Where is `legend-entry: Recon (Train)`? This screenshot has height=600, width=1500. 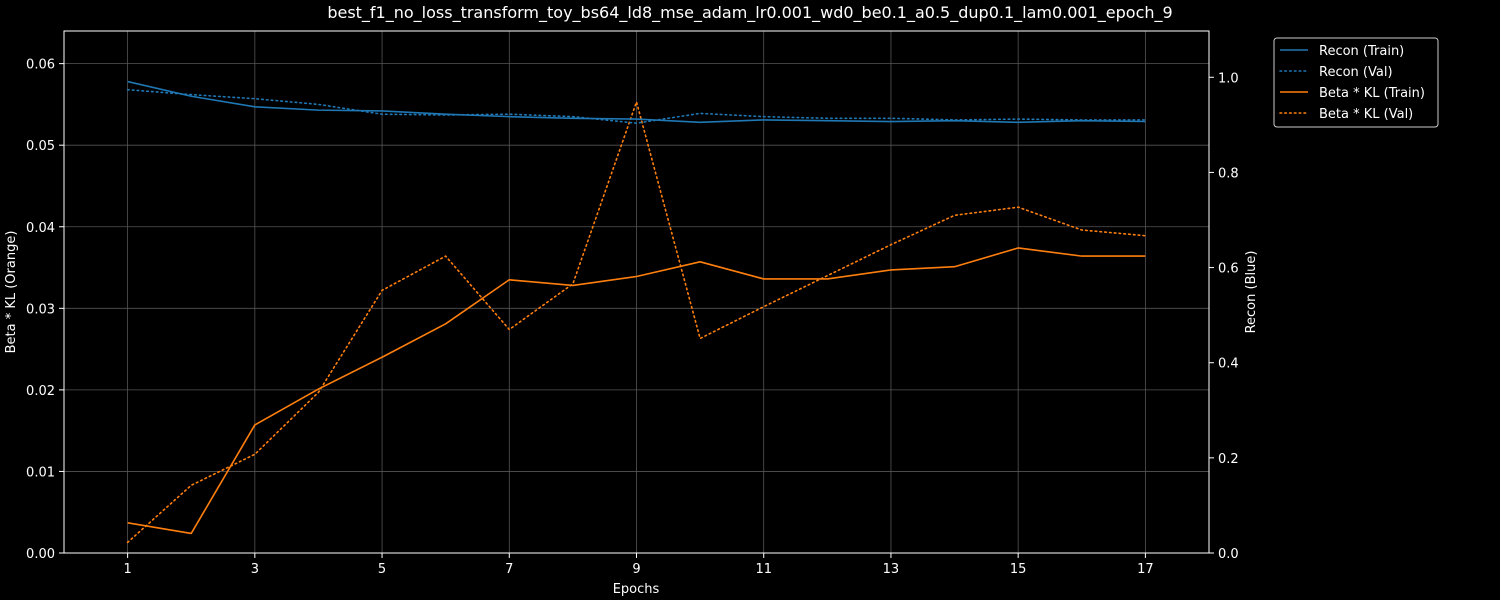
legend-entry: Recon (Train) is located at coordinates (1361, 51).